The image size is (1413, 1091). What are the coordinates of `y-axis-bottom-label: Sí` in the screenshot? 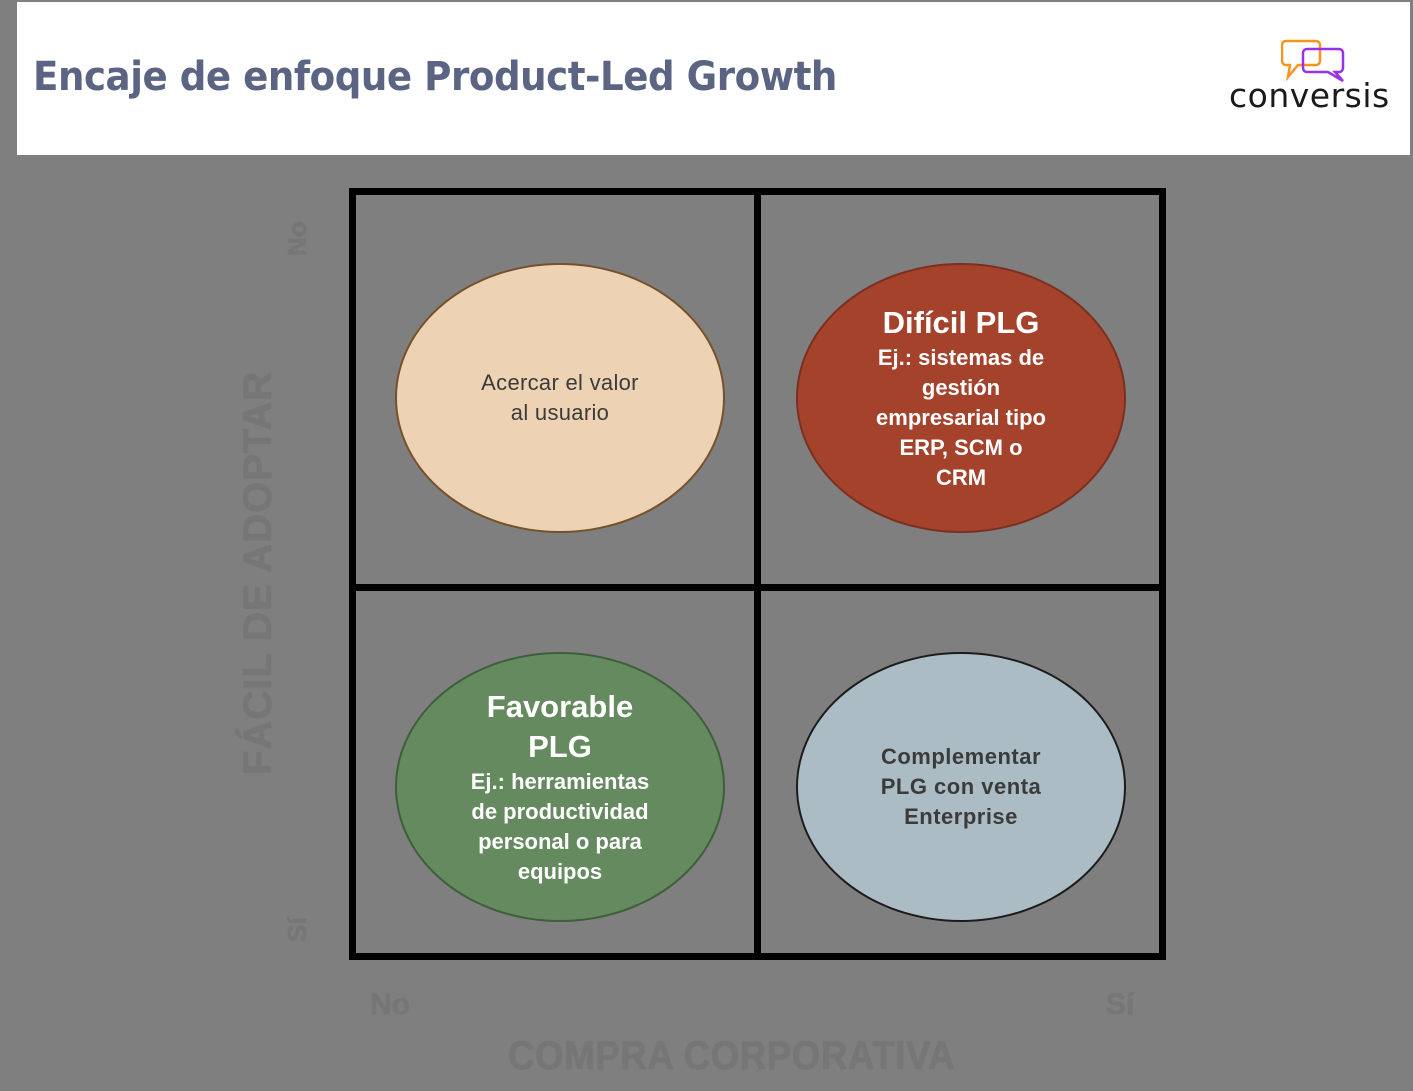 It's located at (297, 929).